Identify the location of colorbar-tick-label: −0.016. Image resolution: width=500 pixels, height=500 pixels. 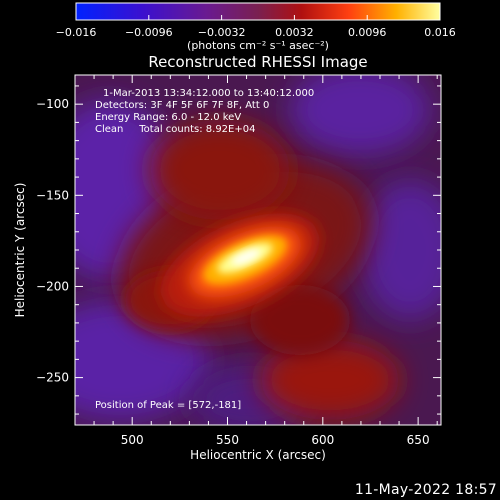
(76, 32).